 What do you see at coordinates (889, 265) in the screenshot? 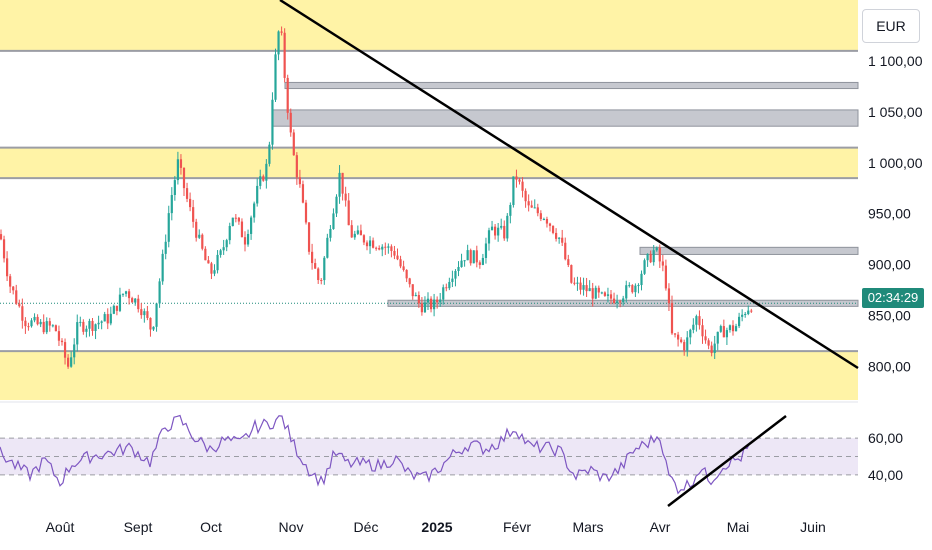
I see `price-tick-label: 900,00` at bounding box center [889, 265].